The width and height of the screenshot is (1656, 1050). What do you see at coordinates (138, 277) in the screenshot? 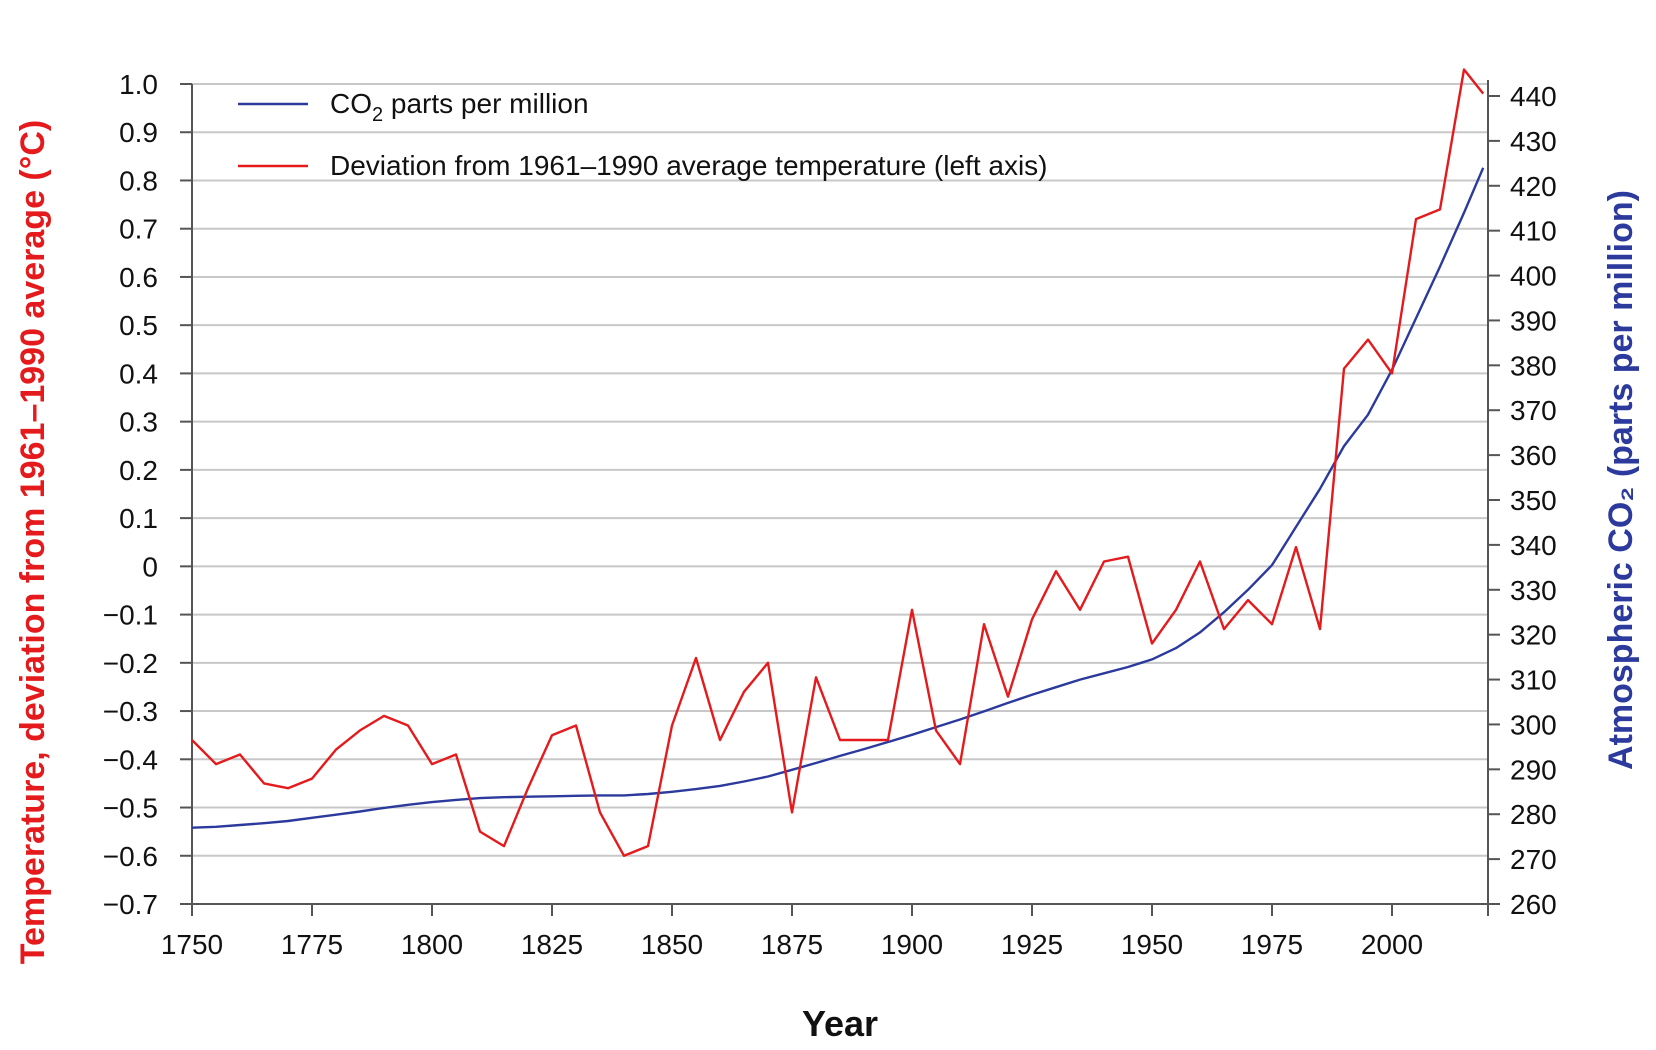
I see `left-tick-label: 0.6` at bounding box center [138, 277].